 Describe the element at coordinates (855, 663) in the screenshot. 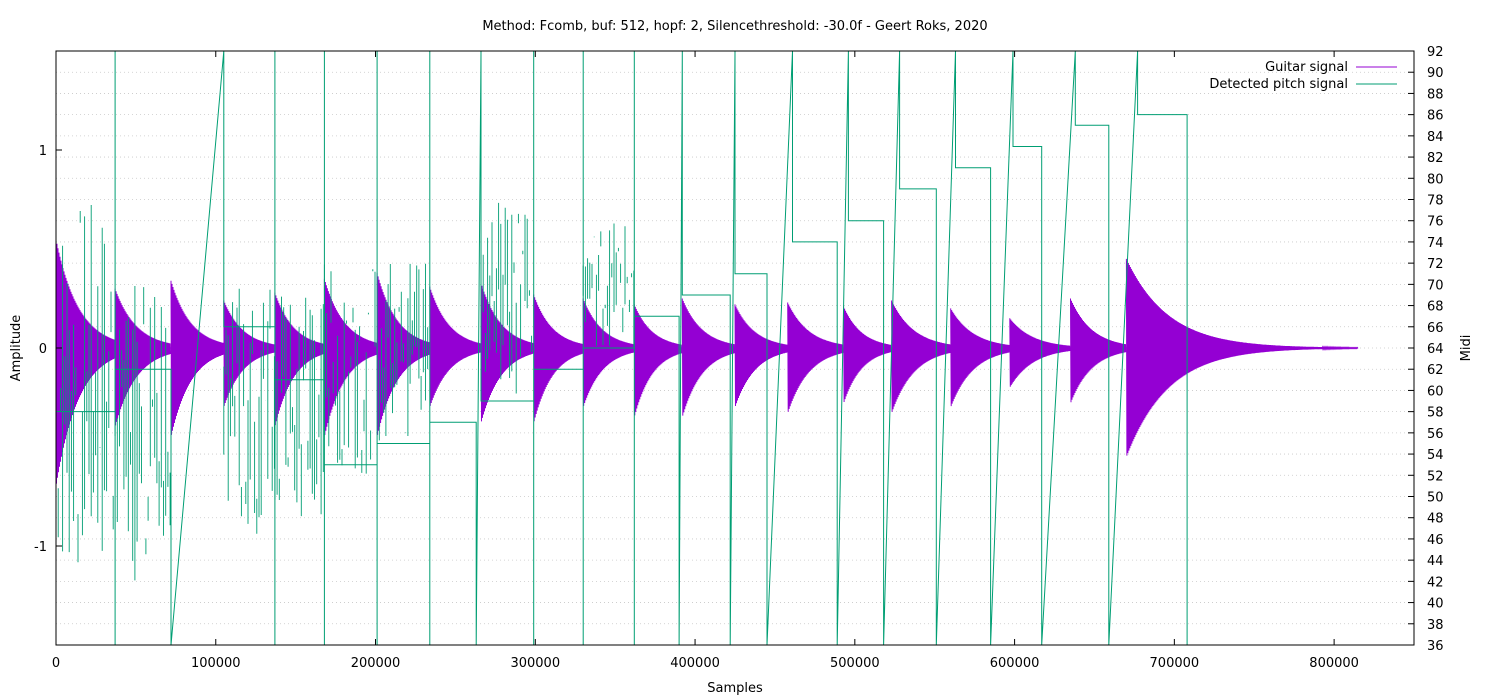

I see `x-tick-label: 500000` at that location.